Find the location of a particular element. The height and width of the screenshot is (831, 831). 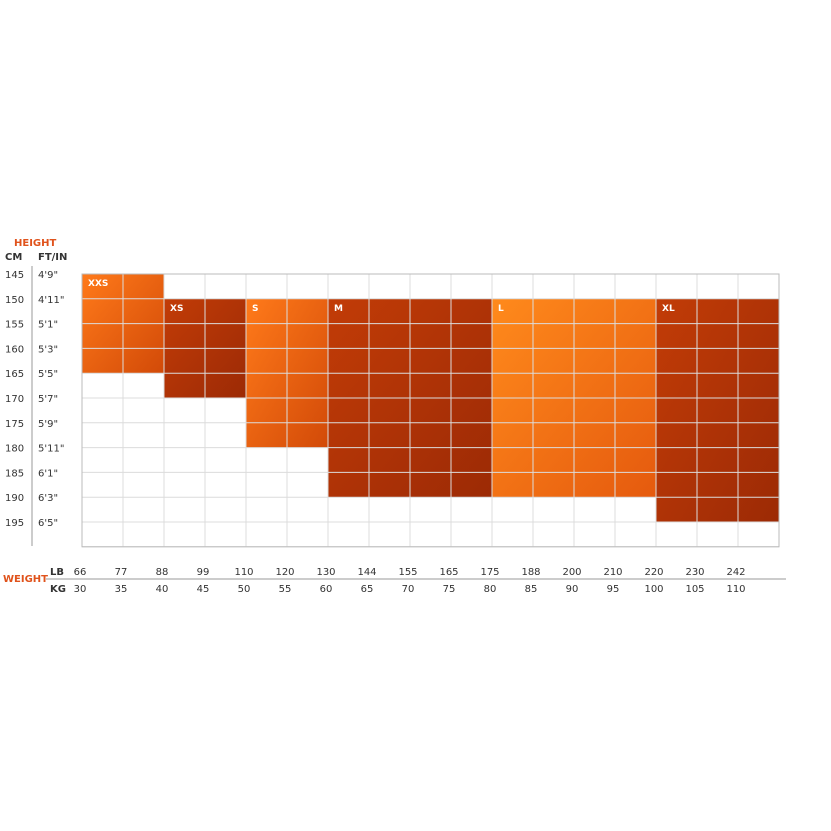

weight-kg-label: 100 is located at coordinates (653, 589).